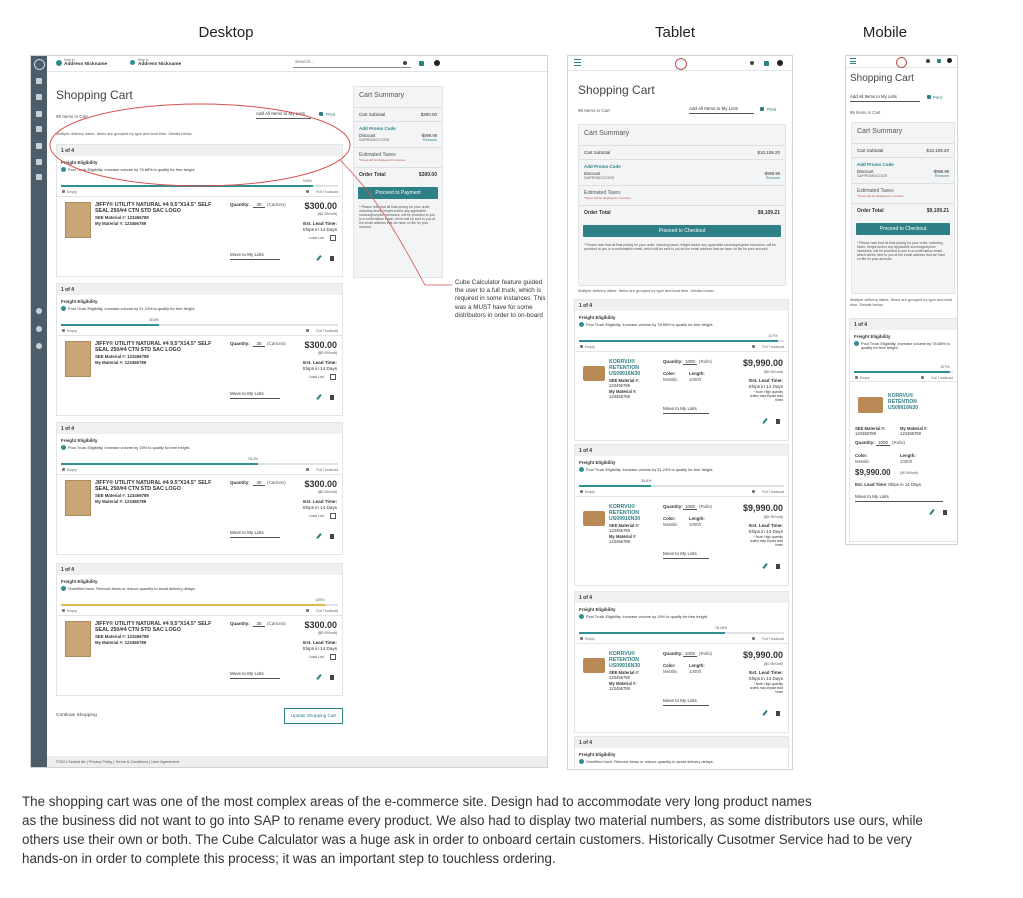 The image size is (1023, 898). I want to click on total-label: Order Total, so click(372, 175).